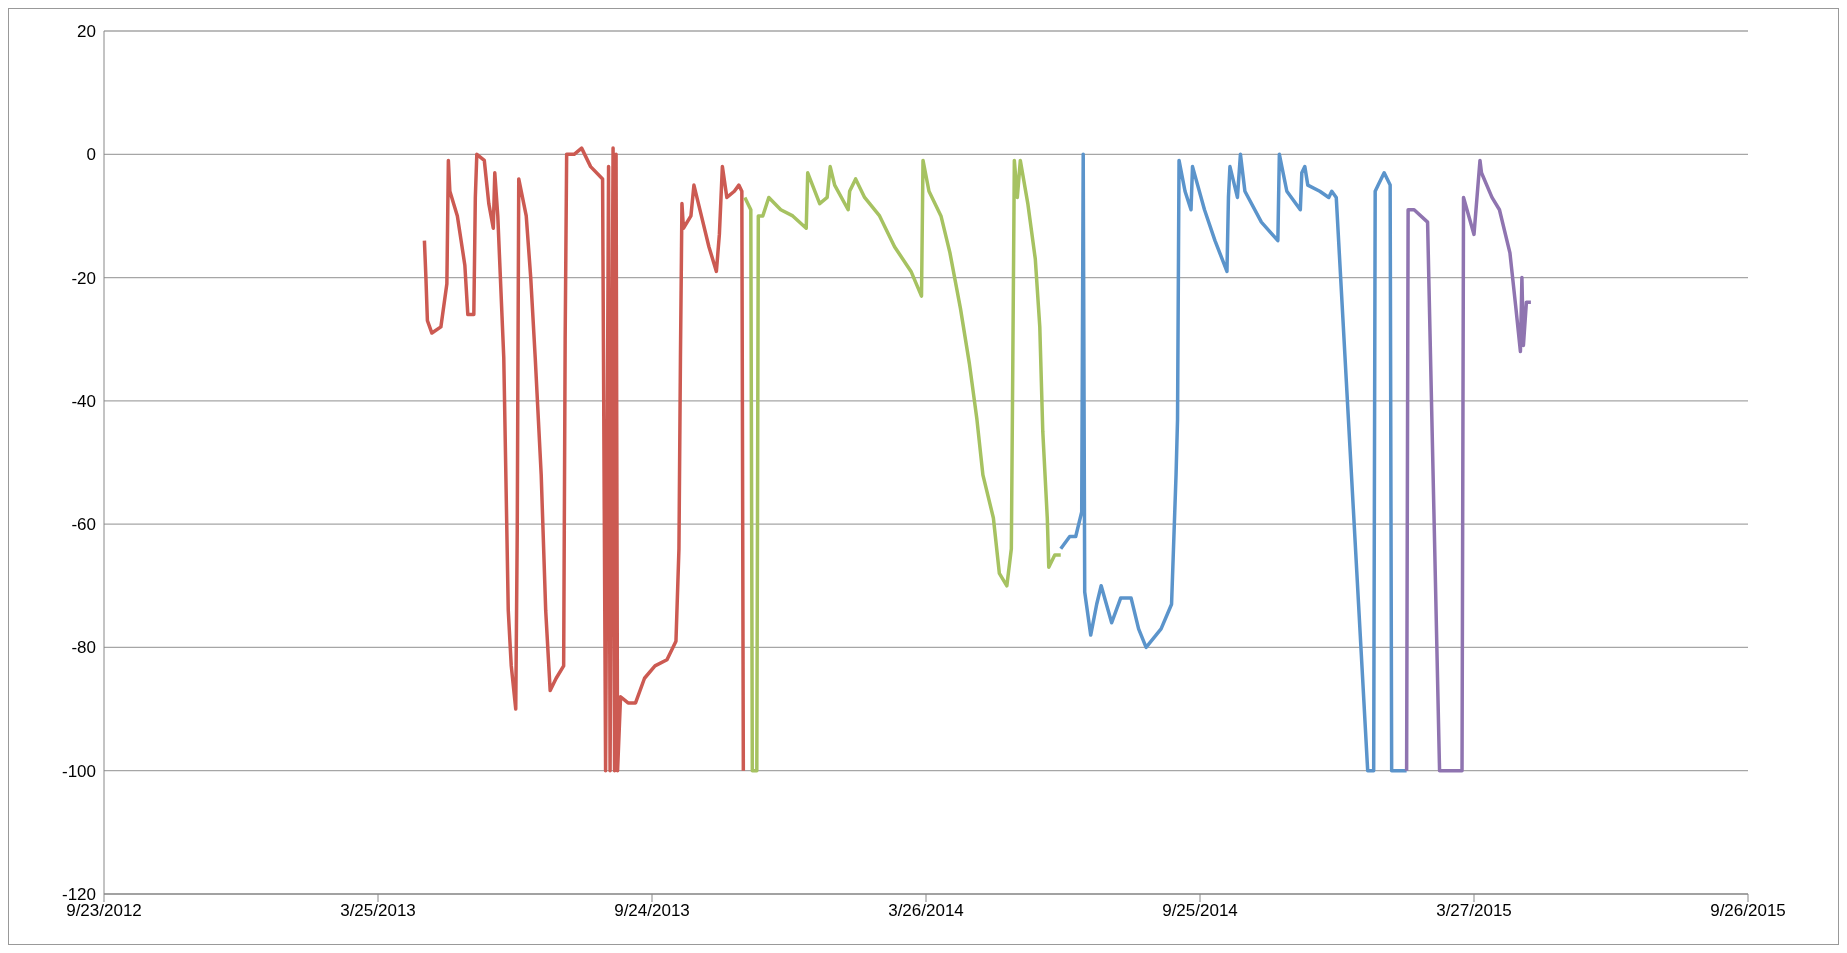 The width and height of the screenshot is (1847, 953). Describe the element at coordinates (1748, 911) in the screenshot. I see `x-tick-label: 9/26/2015` at that location.